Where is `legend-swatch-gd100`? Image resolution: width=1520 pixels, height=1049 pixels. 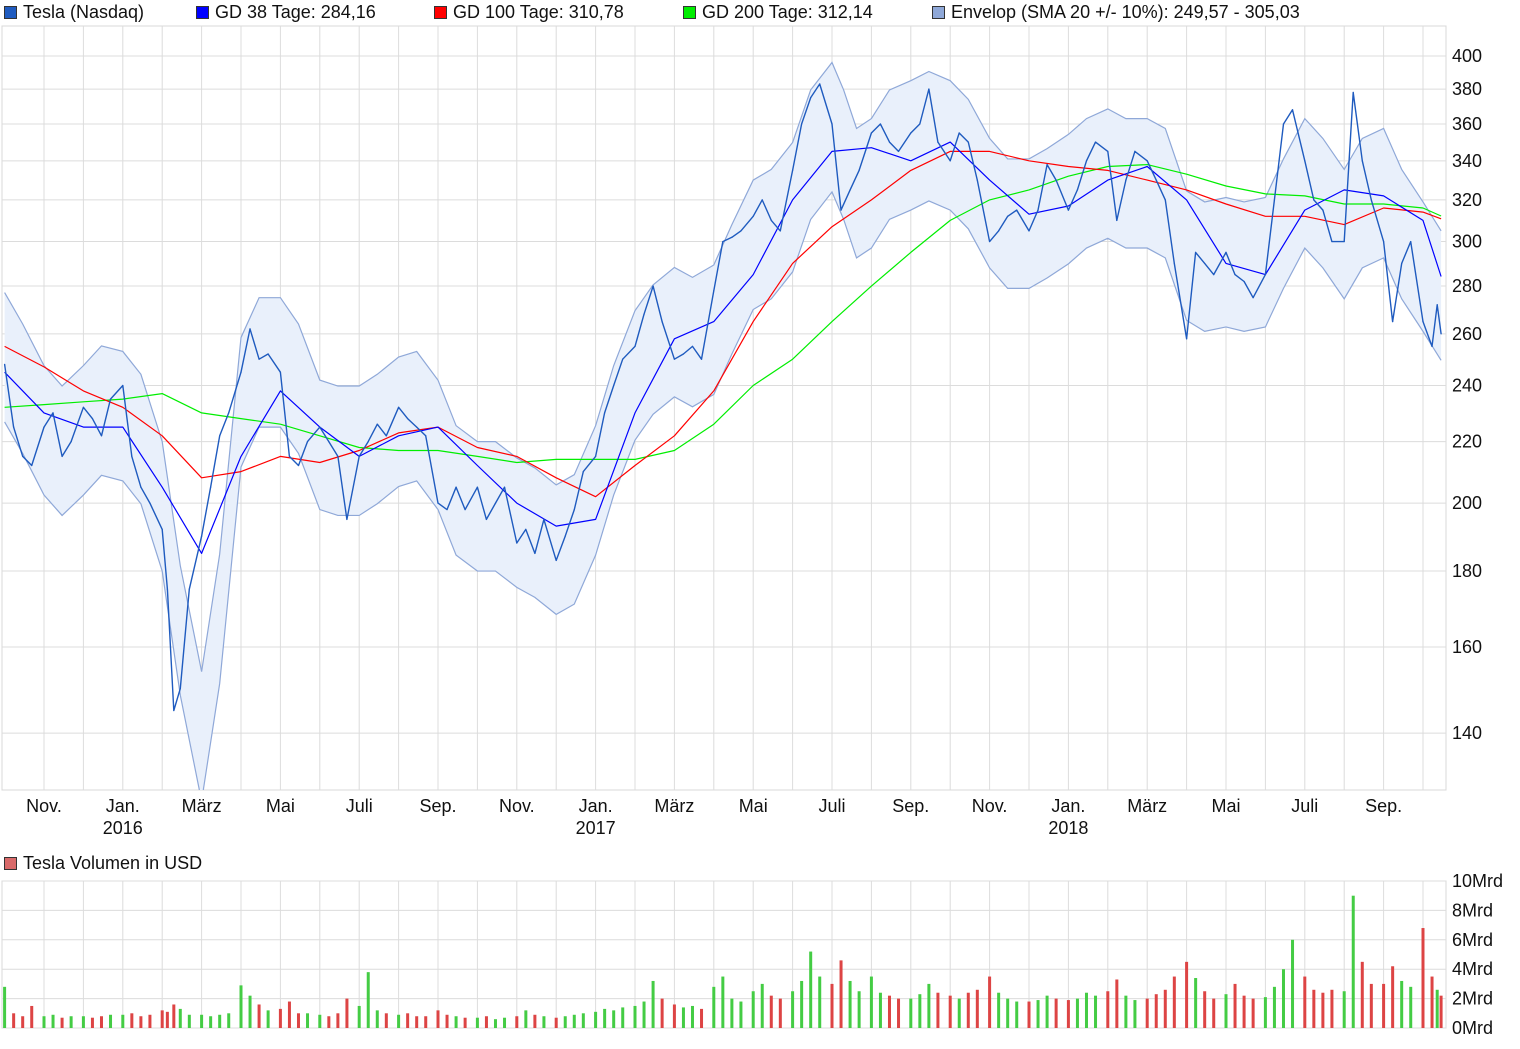 legend-swatch-gd100 is located at coordinates (440, 12).